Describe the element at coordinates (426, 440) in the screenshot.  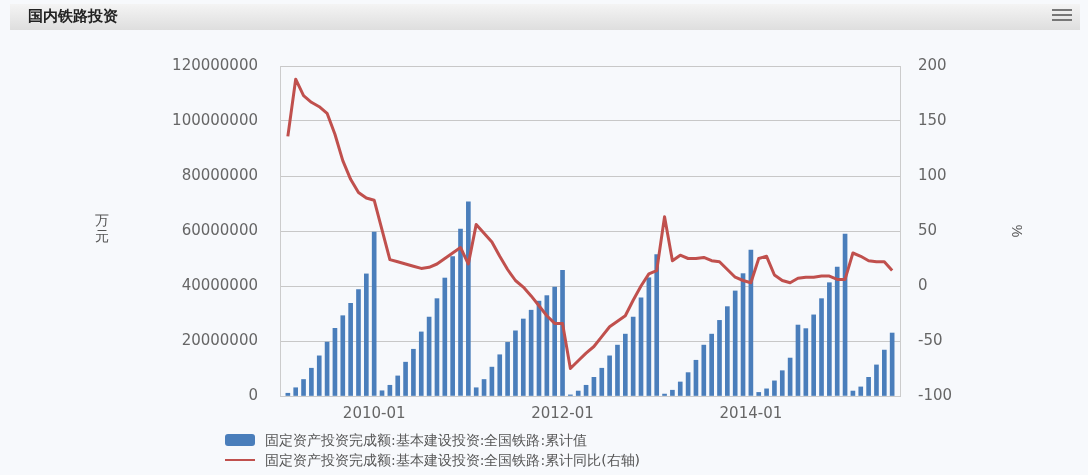
I see `legend-label: 固定资产投资完成额:基本建设投资:全国铁路:累计值` at that location.